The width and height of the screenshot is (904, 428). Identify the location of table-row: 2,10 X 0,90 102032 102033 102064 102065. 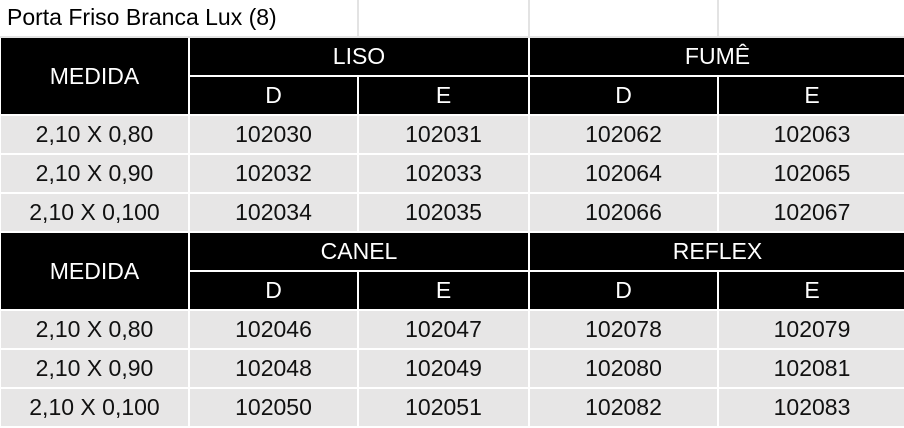
(452, 173).